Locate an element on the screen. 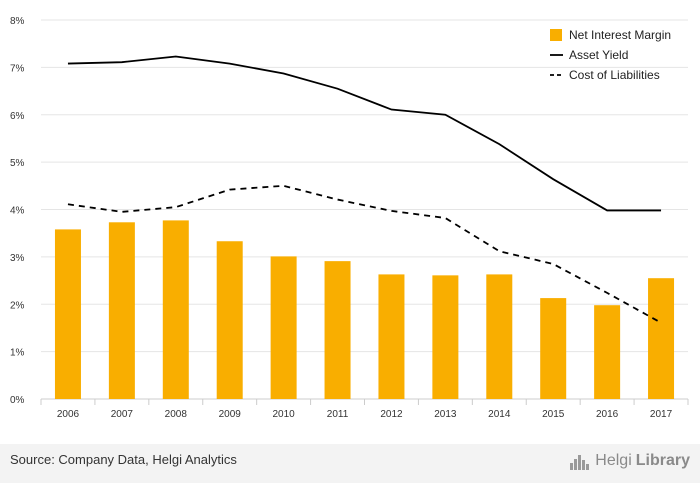  x-tick-label: 2010 is located at coordinates (284, 414).